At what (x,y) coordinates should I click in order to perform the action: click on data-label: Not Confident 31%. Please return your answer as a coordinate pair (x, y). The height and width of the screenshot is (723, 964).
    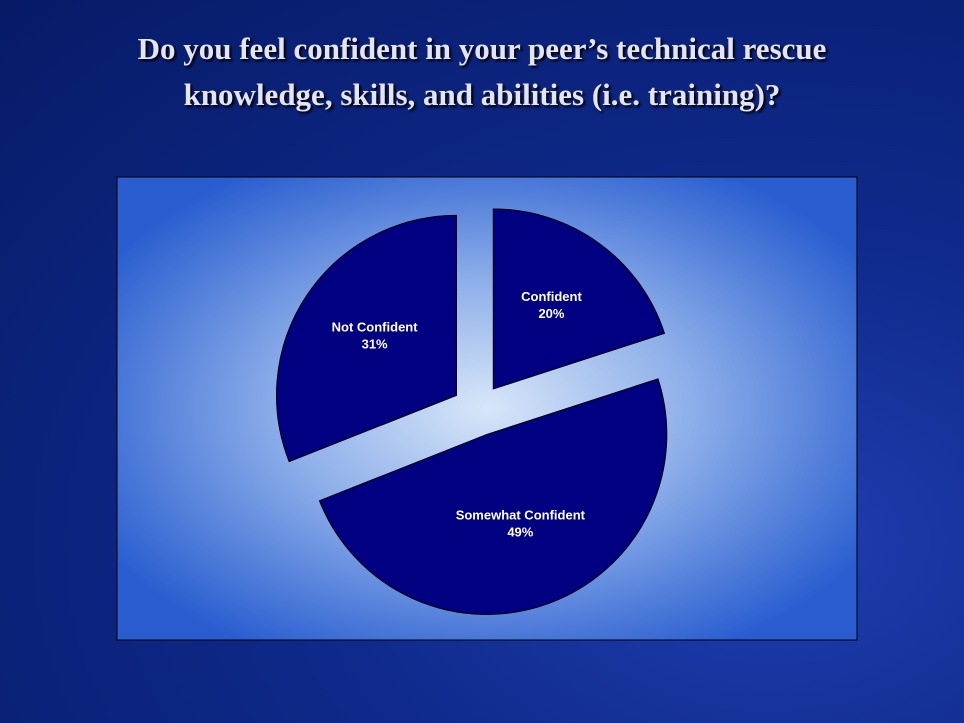
    Looking at the image, I should click on (375, 336).